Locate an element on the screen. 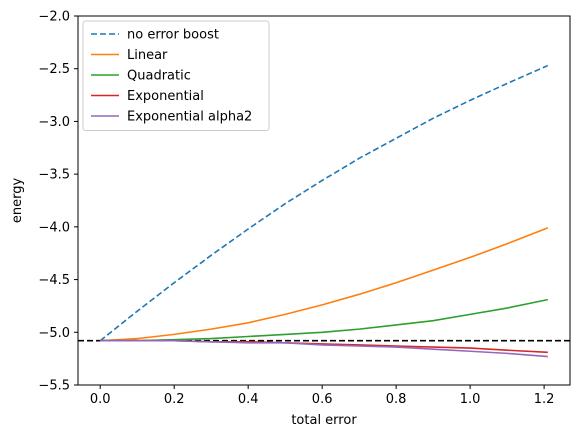 Image resolution: width=579 pixels, height=438 pixels. x-tick-label: 0.0 is located at coordinates (100, 399).